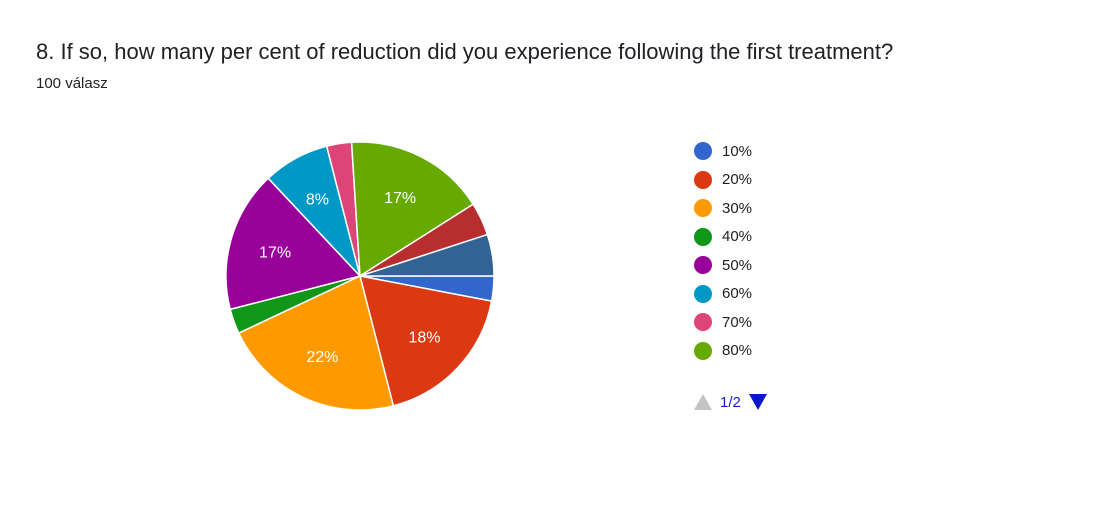 The height and width of the screenshot is (522, 1099). Describe the element at coordinates (794, 351) in the screenshot. I see `legend-item-80pct: 80%` at that location.